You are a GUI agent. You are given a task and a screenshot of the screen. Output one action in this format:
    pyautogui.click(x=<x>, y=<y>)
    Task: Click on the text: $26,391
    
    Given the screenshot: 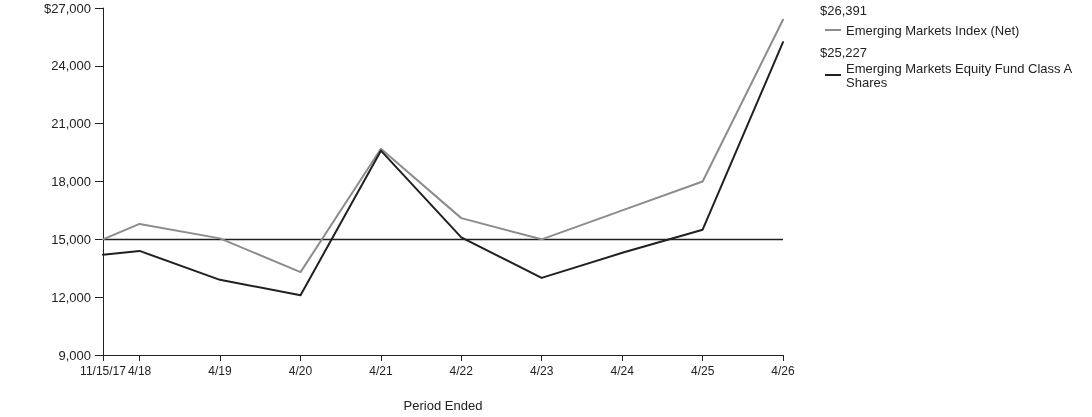 What is the action you would take?
    pyautogui.click(x=843, y=10)
    